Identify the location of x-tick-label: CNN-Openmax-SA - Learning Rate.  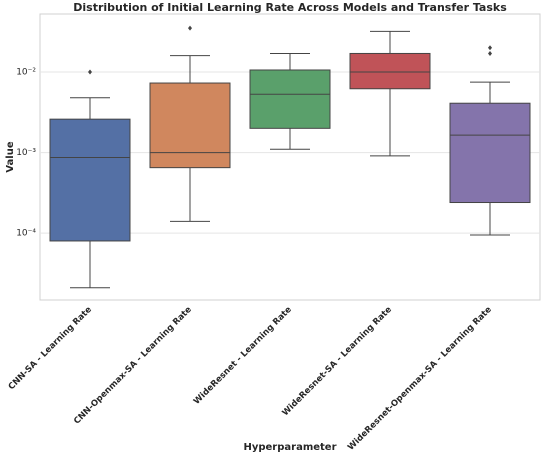
(133, 366).